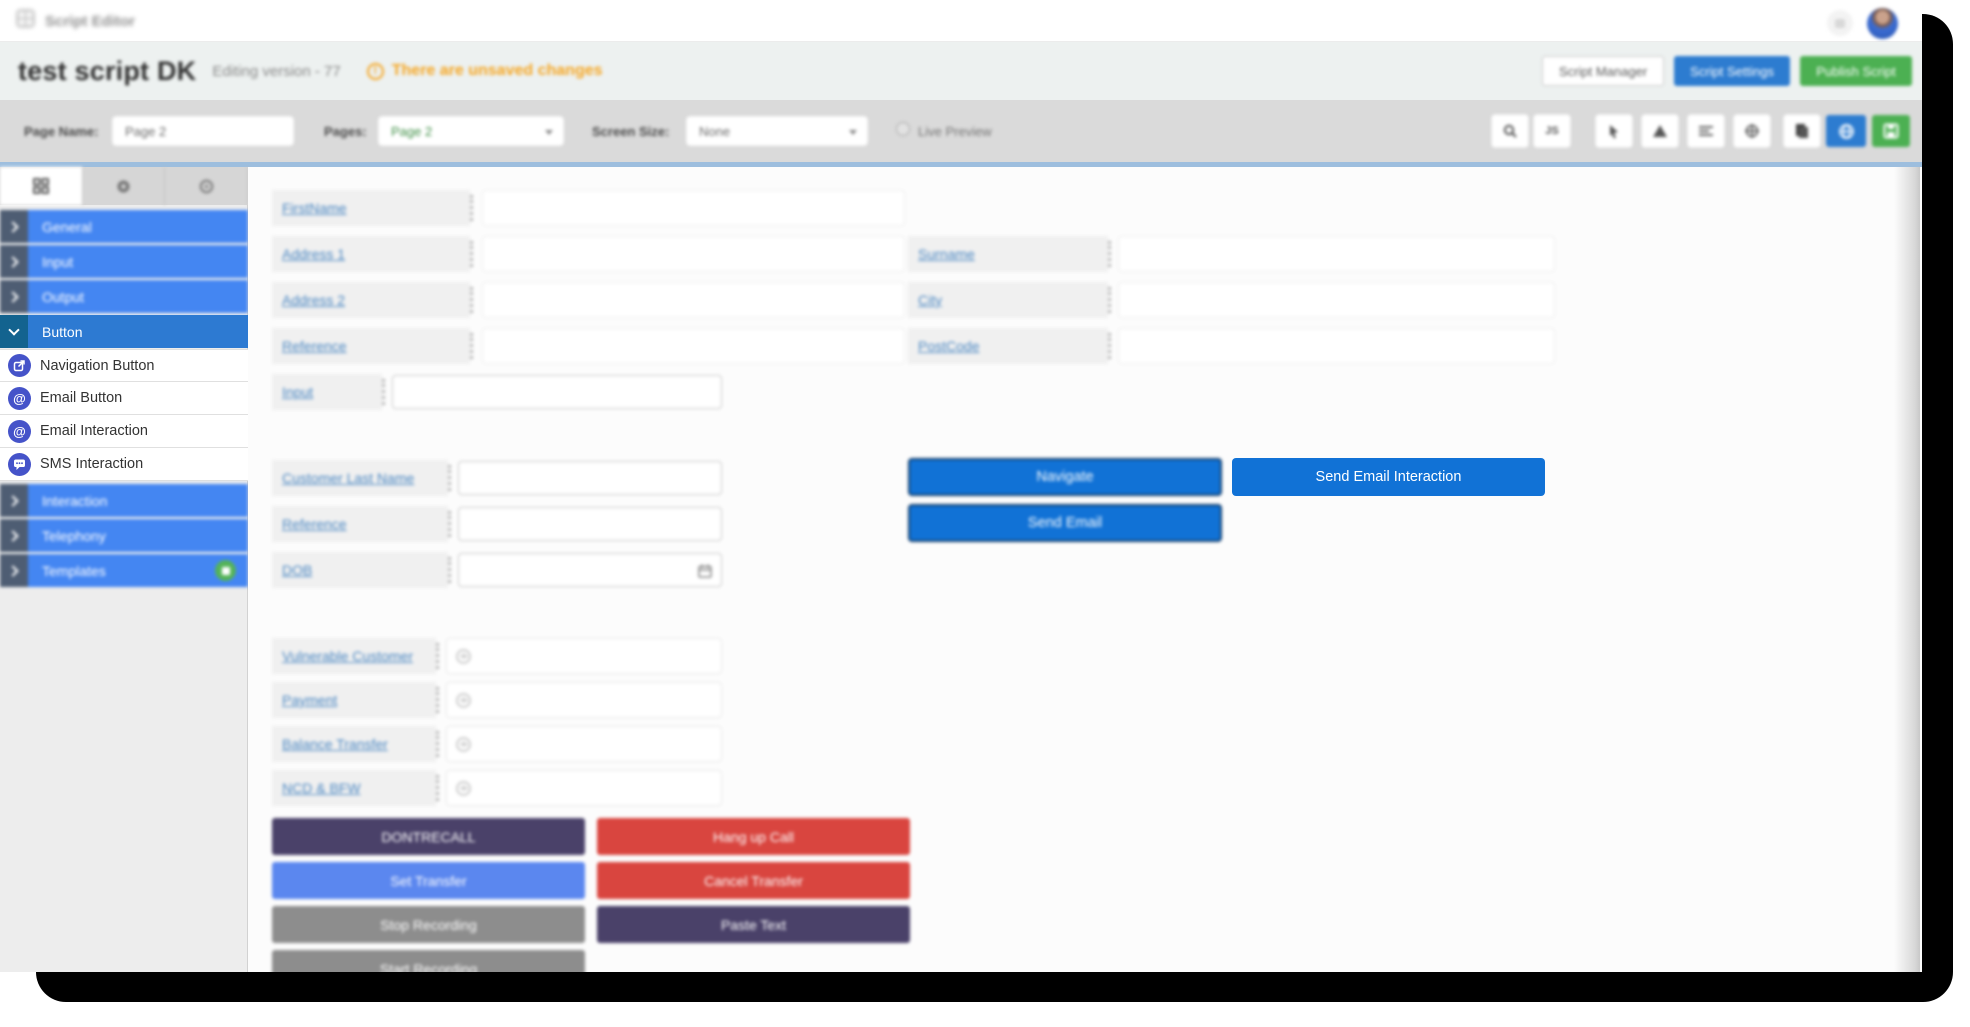 The image size is (1970, 1027). I want to click on start-recording-button: Start Recording, so click(428, 961).